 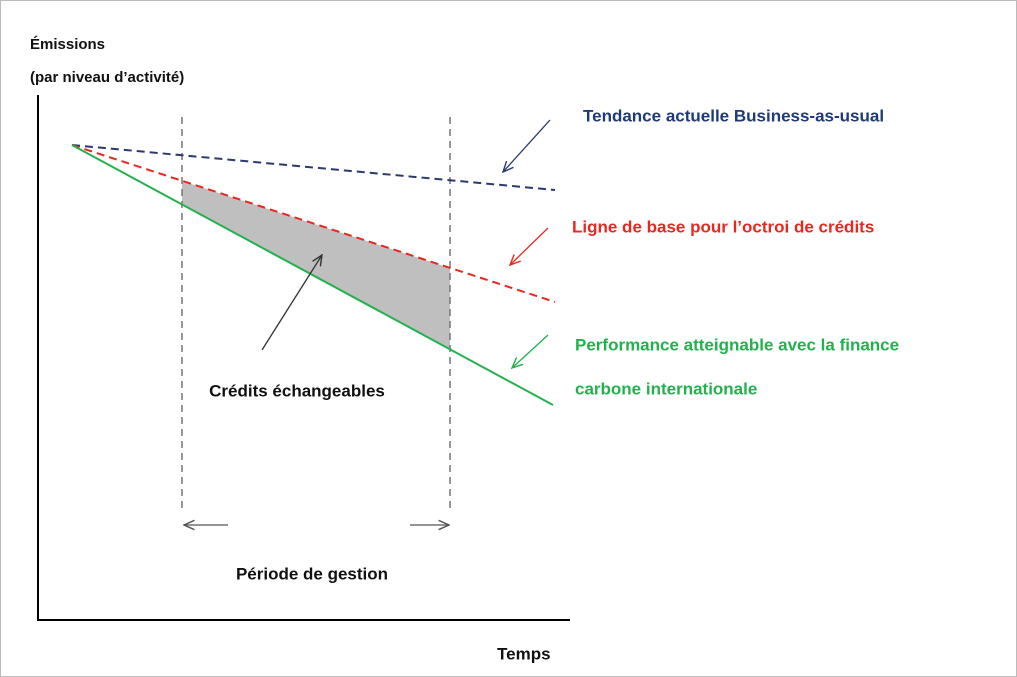 What do you see at coordinates (313, 167) in the screenshot?
I see `bau-line` at bounding box center [313, 167].